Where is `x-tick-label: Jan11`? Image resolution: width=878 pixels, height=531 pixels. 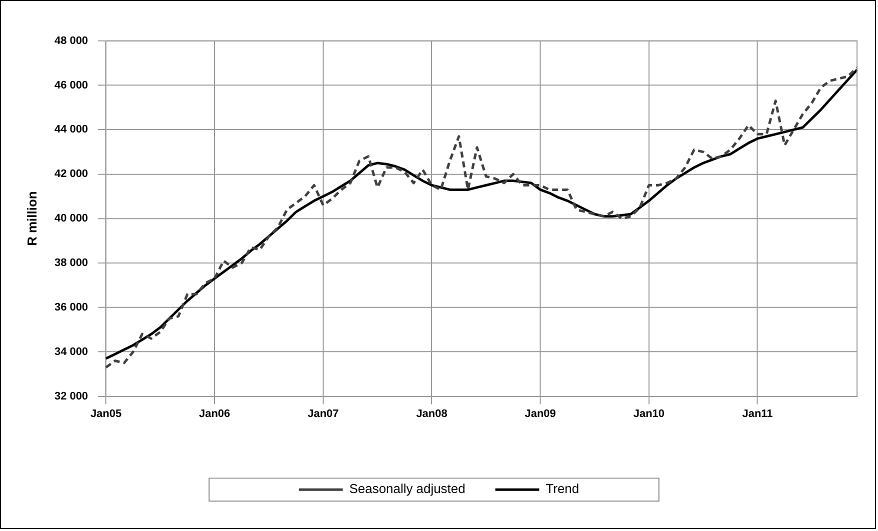
x-tick-label: Jan11 is located at coordinates (757, 414).